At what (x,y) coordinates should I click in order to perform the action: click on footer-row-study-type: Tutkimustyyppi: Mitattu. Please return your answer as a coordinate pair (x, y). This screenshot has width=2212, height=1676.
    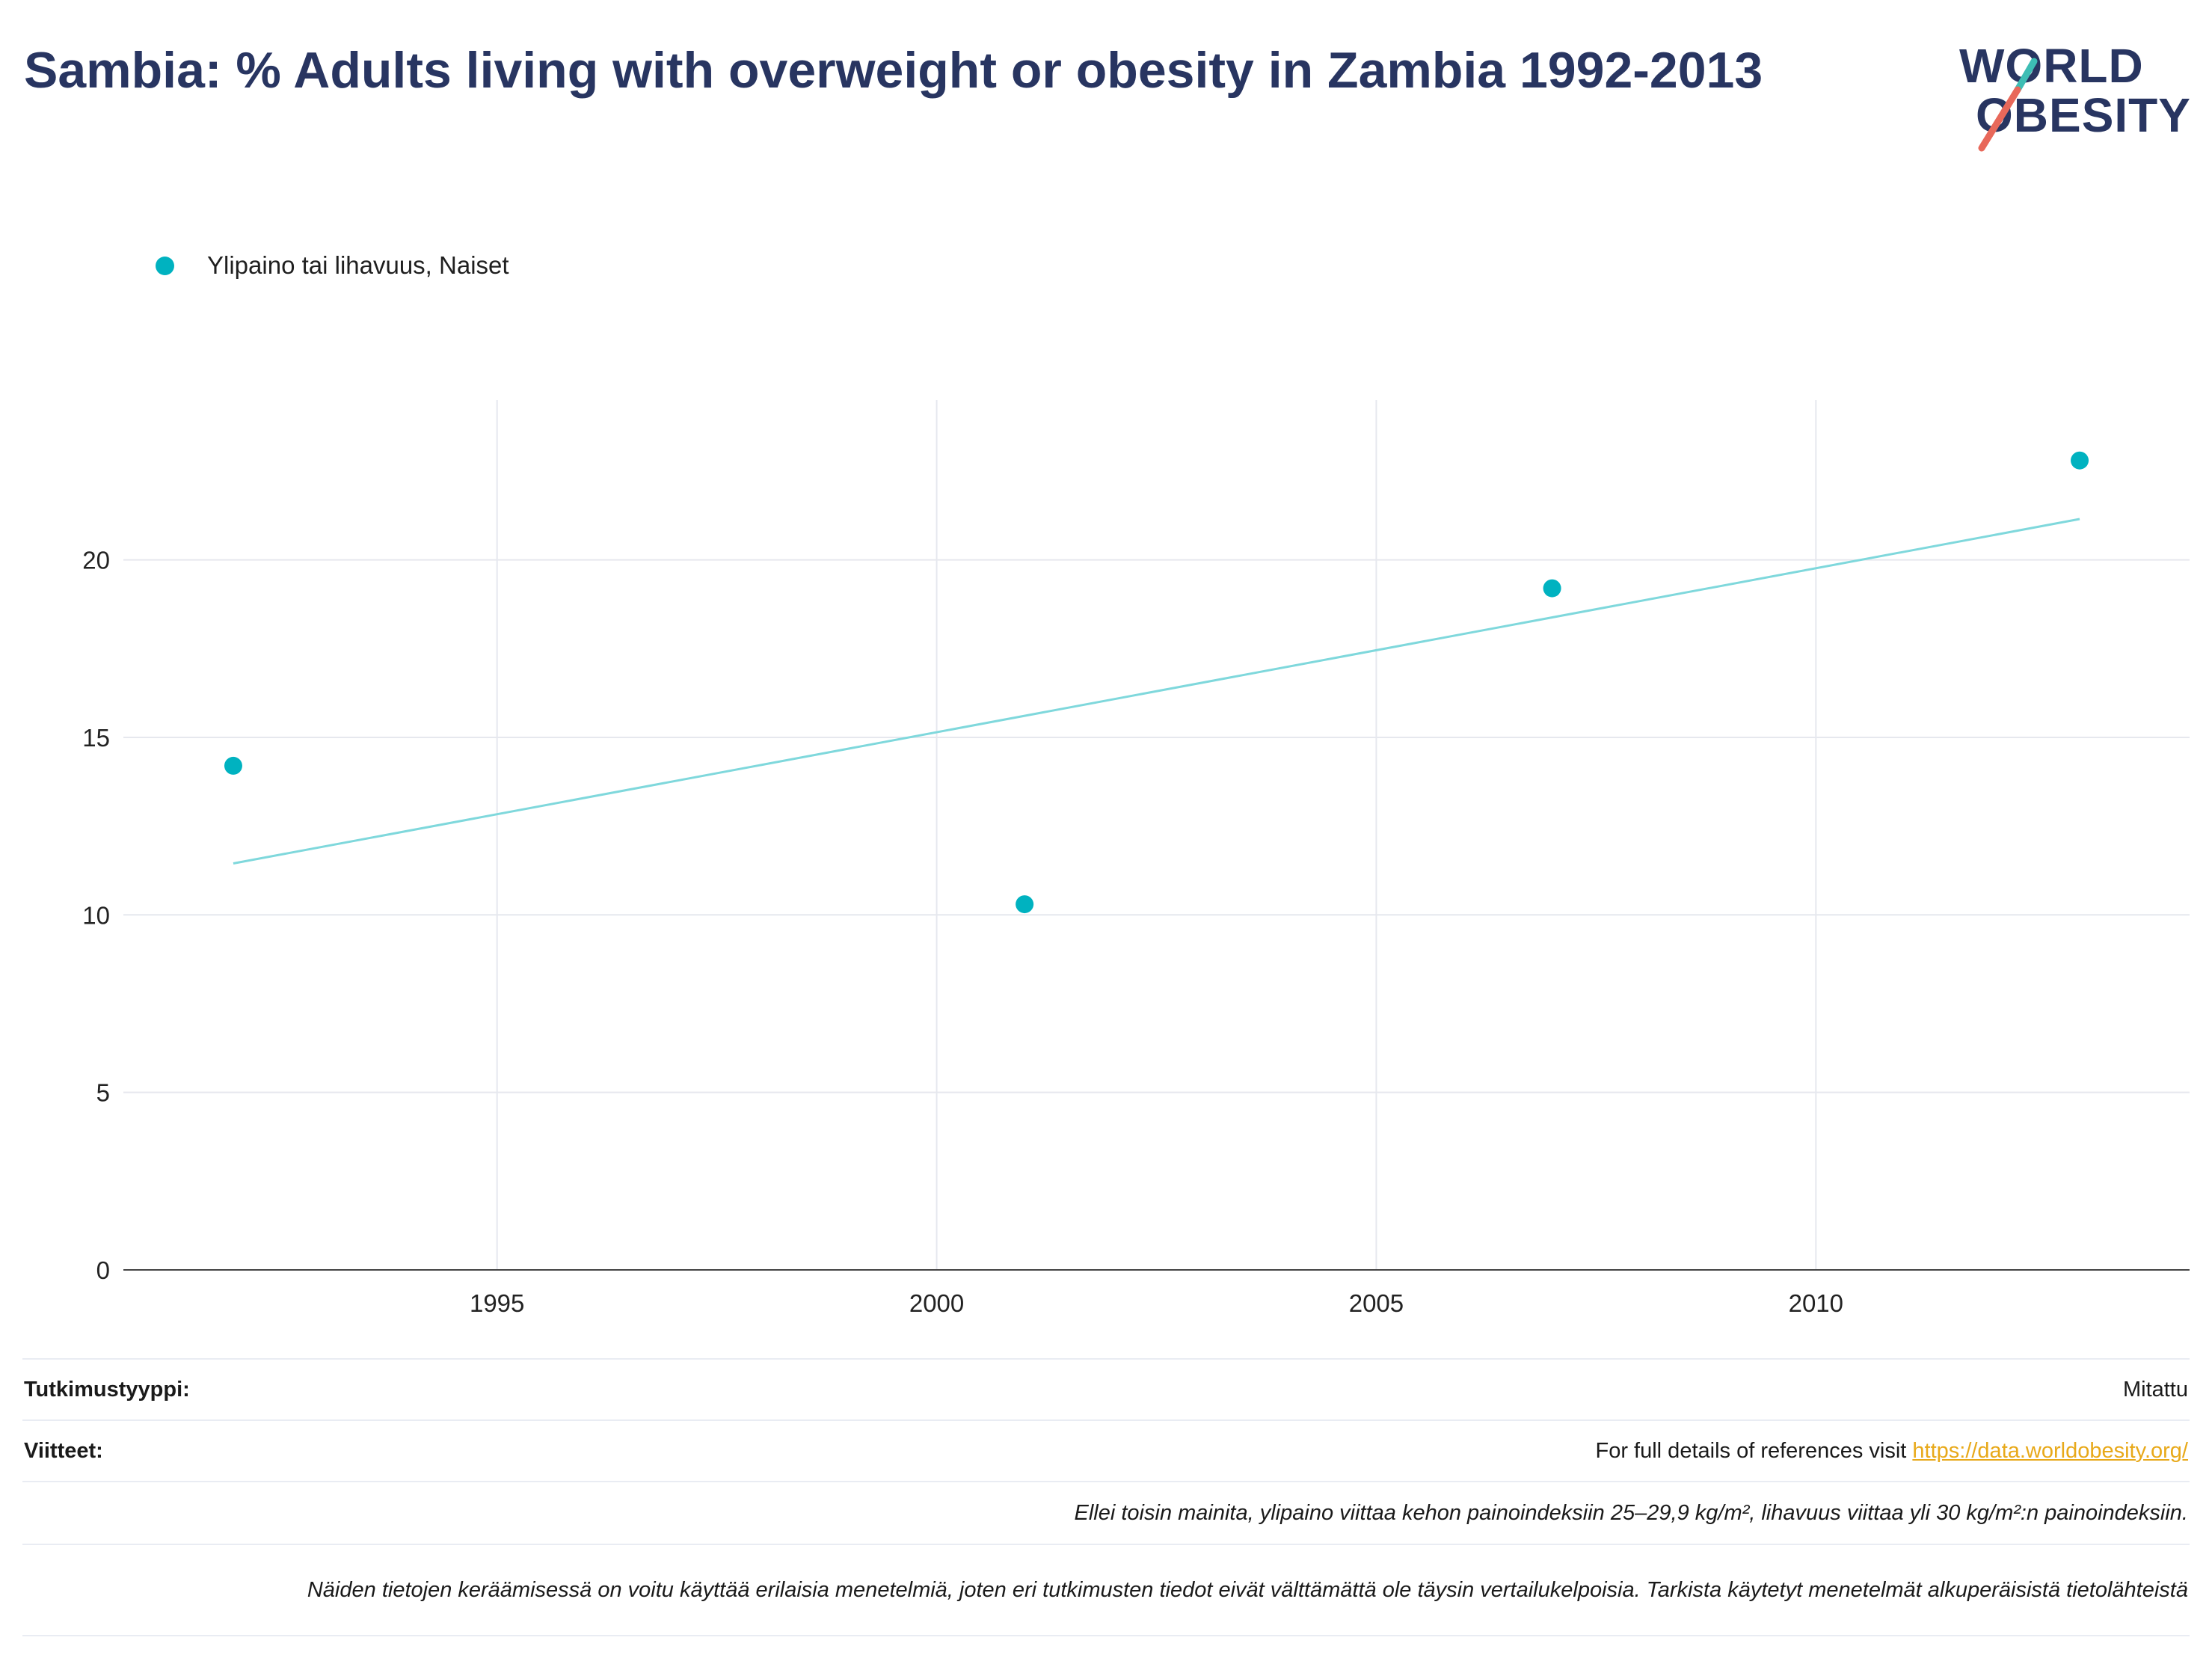
    Looking at the image, I should click on (1106, 1388).